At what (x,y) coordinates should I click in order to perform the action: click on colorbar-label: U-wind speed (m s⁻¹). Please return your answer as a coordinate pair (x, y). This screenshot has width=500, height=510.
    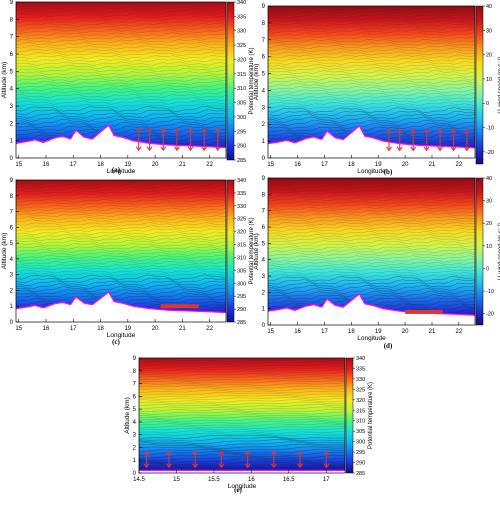
    Looking at the image, I should click on (499, 251).